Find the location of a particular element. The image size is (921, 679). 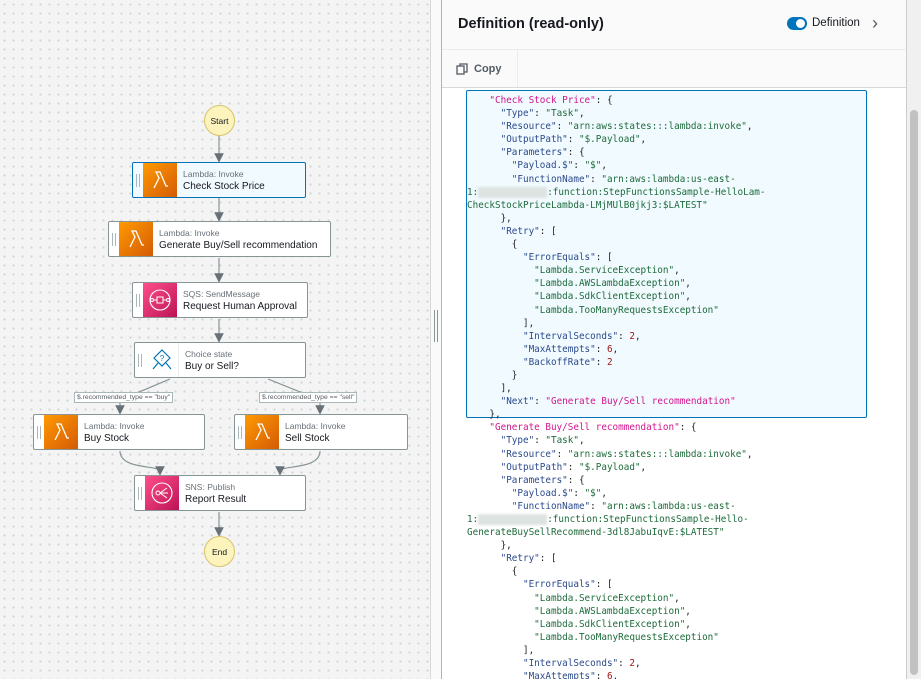

code-line: "IntervalSeconds": 2, is located at coordinates (616, 336).